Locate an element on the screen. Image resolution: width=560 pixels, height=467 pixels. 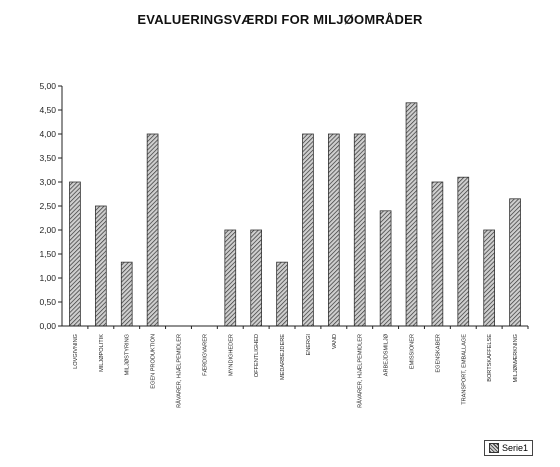
x-tick-label: ENERGI is located at coordinates (309, 345).